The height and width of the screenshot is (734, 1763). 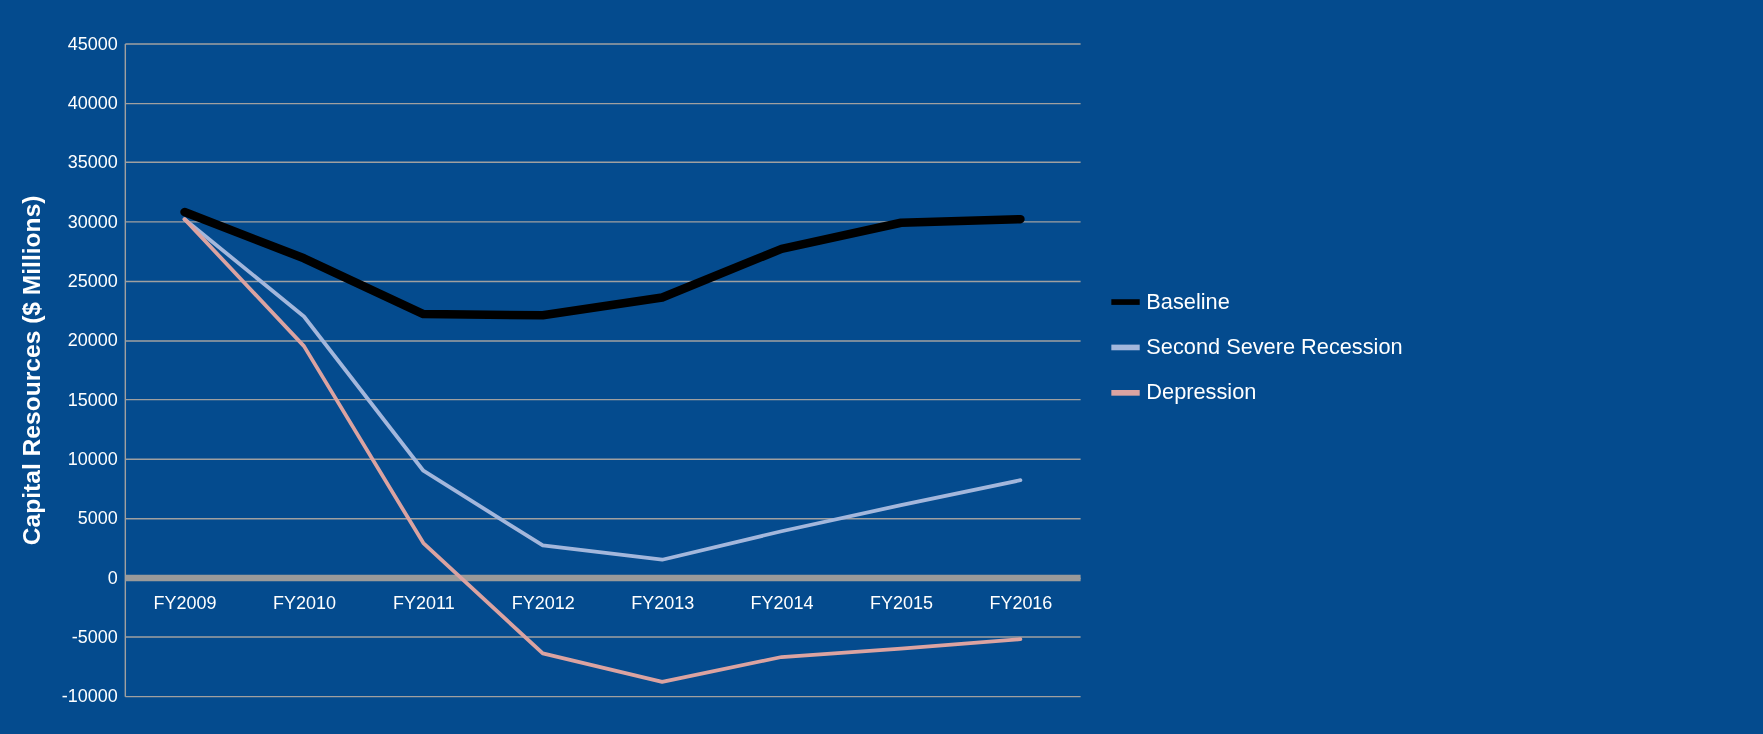 What do you see at coordinates (1021, 603) in the screenshot?
I see `x-tick-label: FY2016` at bounding box center [1021, 603].